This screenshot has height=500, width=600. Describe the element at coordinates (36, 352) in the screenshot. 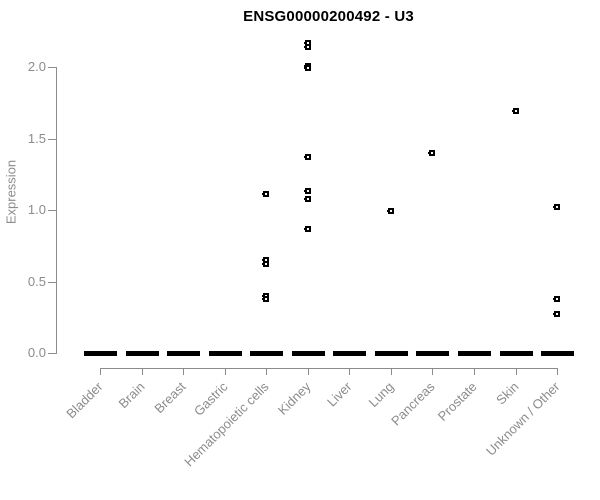

I see `y-tick-label: 0.0` at that location.